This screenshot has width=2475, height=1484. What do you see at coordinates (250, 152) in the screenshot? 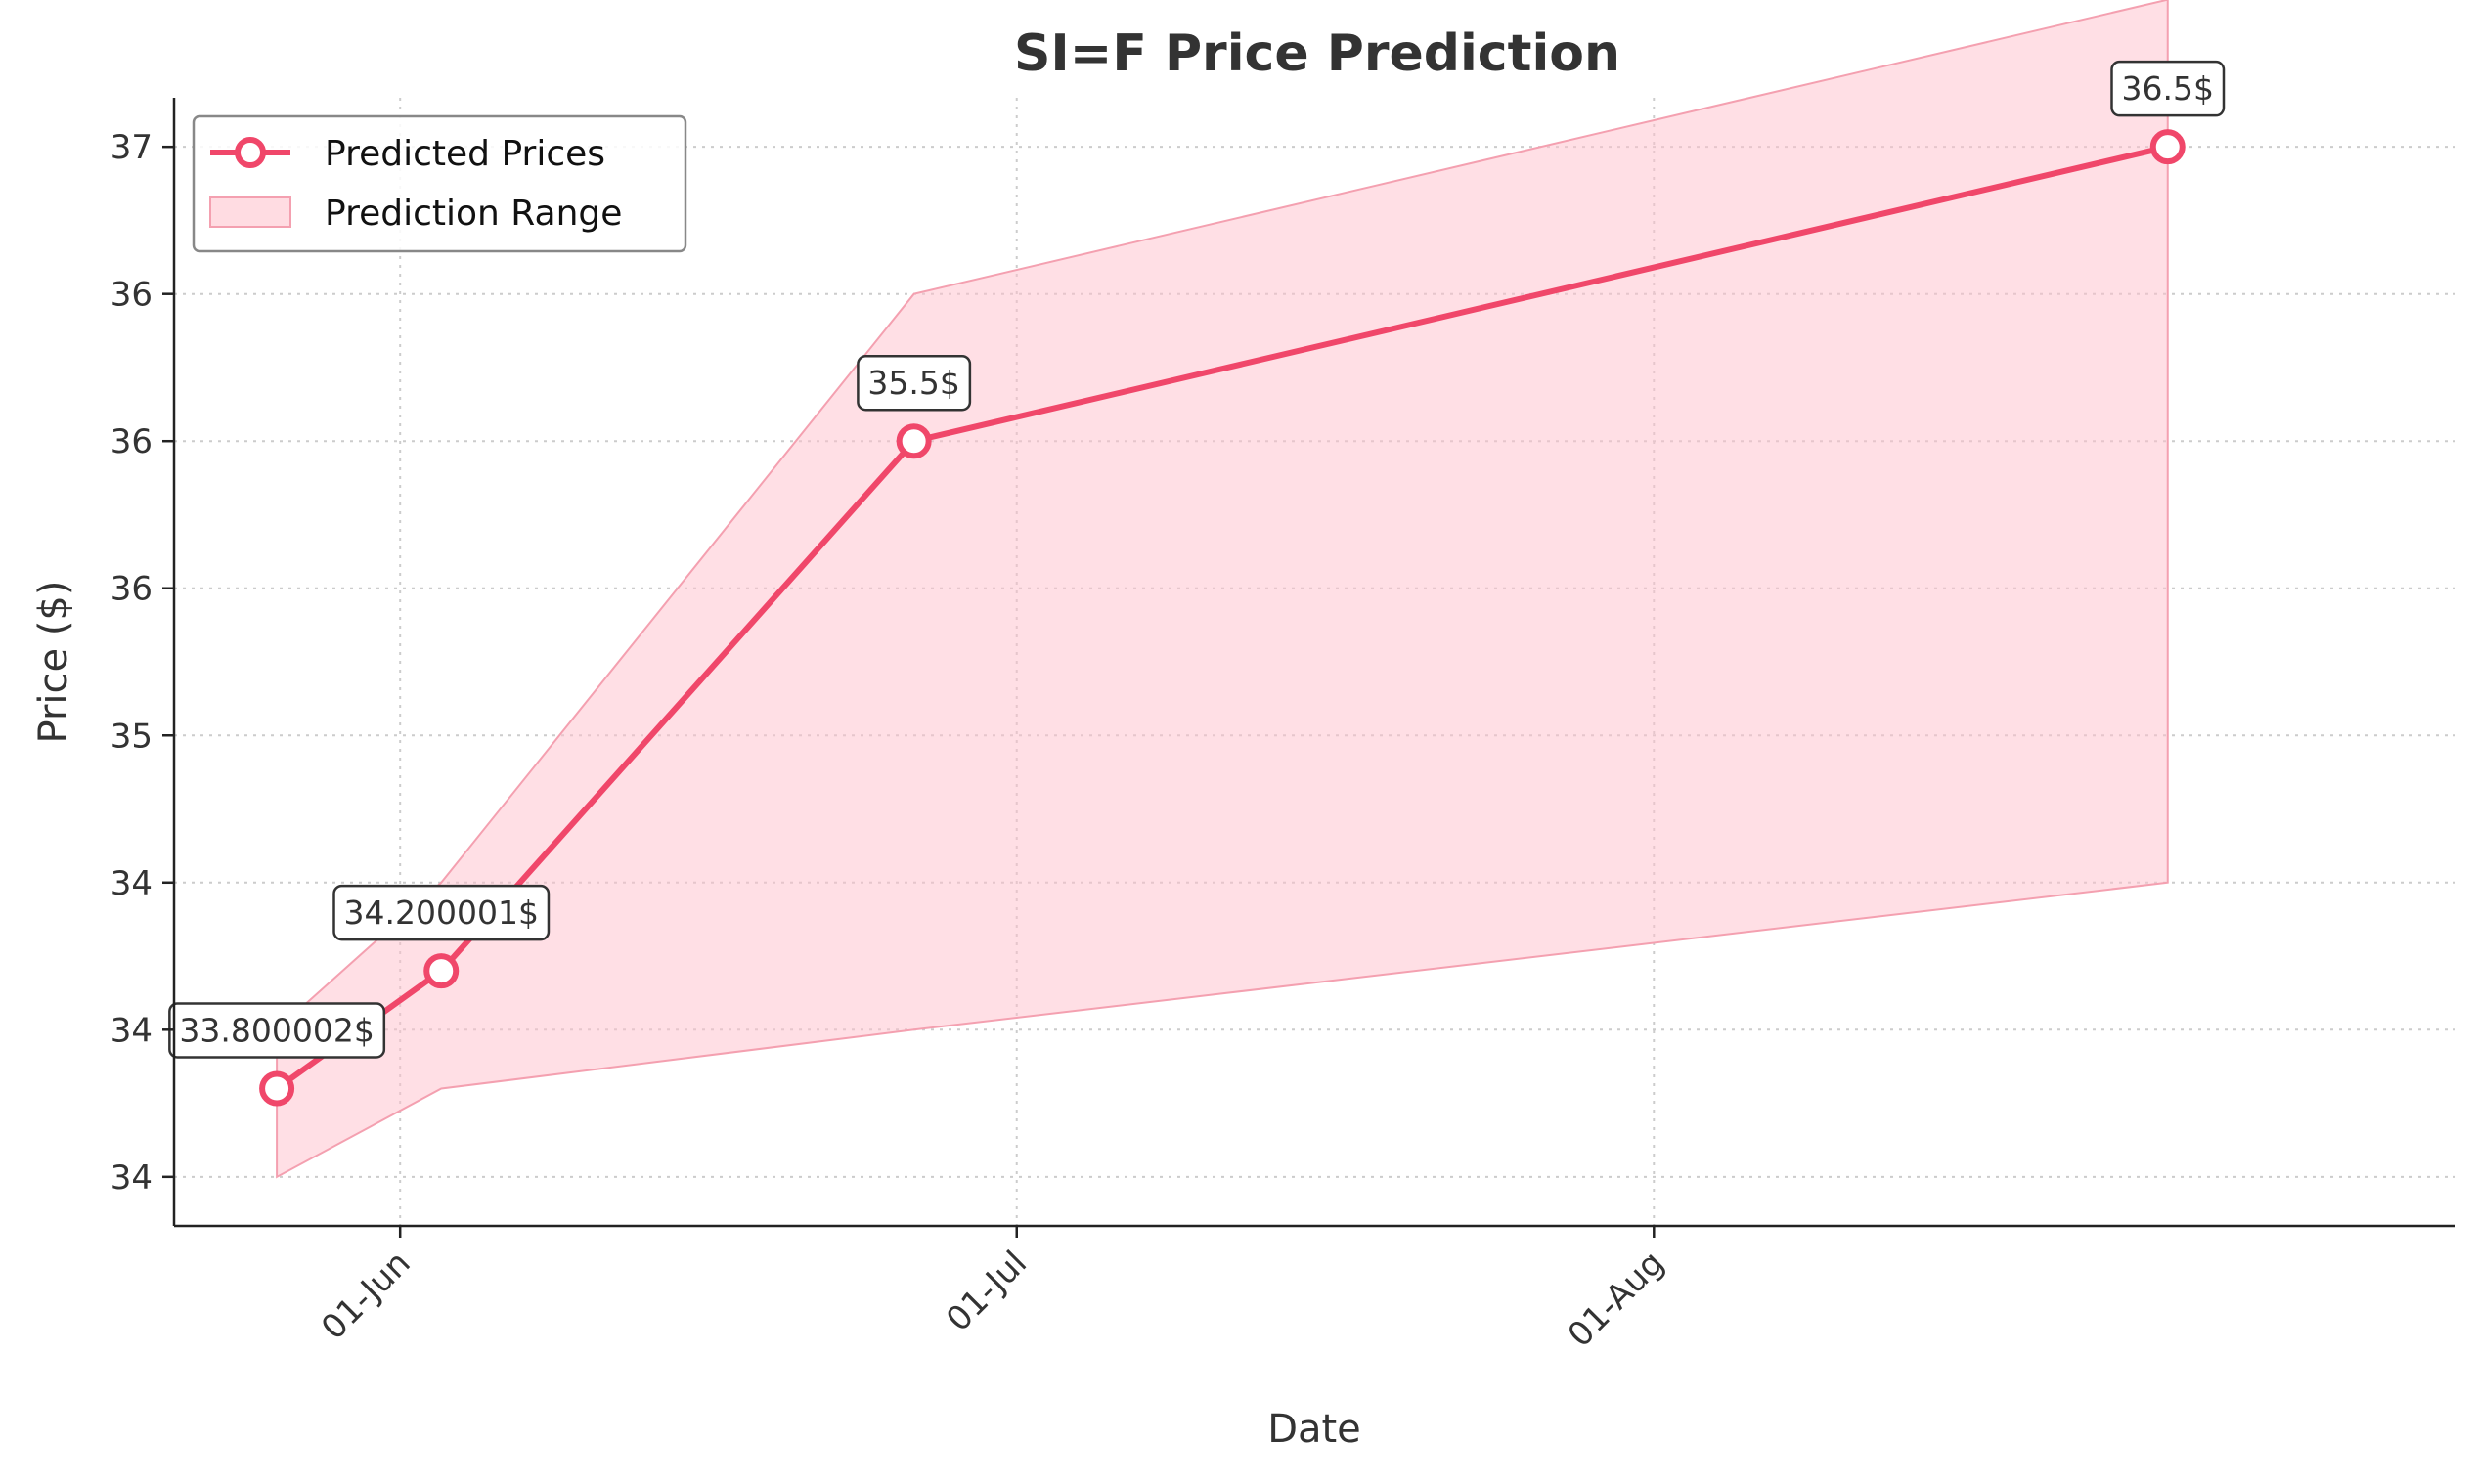
I see `legend-marker-swatch` at bounding box center [250, 152].